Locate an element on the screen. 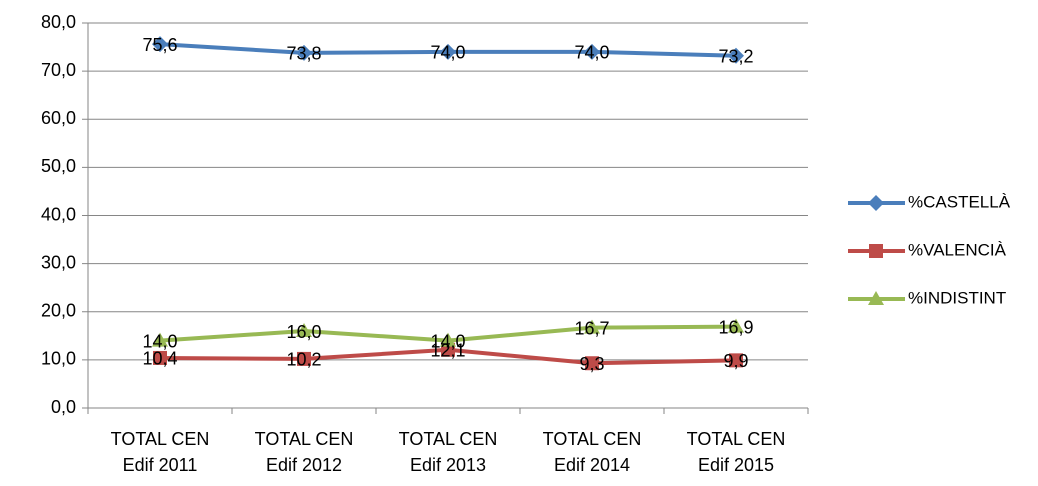 This screenshot has width=1038, height=486. x-tick-label: TOTAL CEN Edif 2013 is located at coordinates (448, 452).